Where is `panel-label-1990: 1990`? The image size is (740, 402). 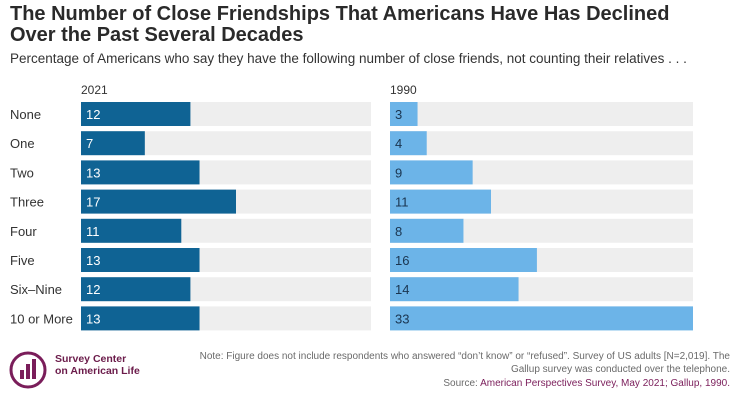 panel-label-1990: 1990 is located at coordinates (403, 90).